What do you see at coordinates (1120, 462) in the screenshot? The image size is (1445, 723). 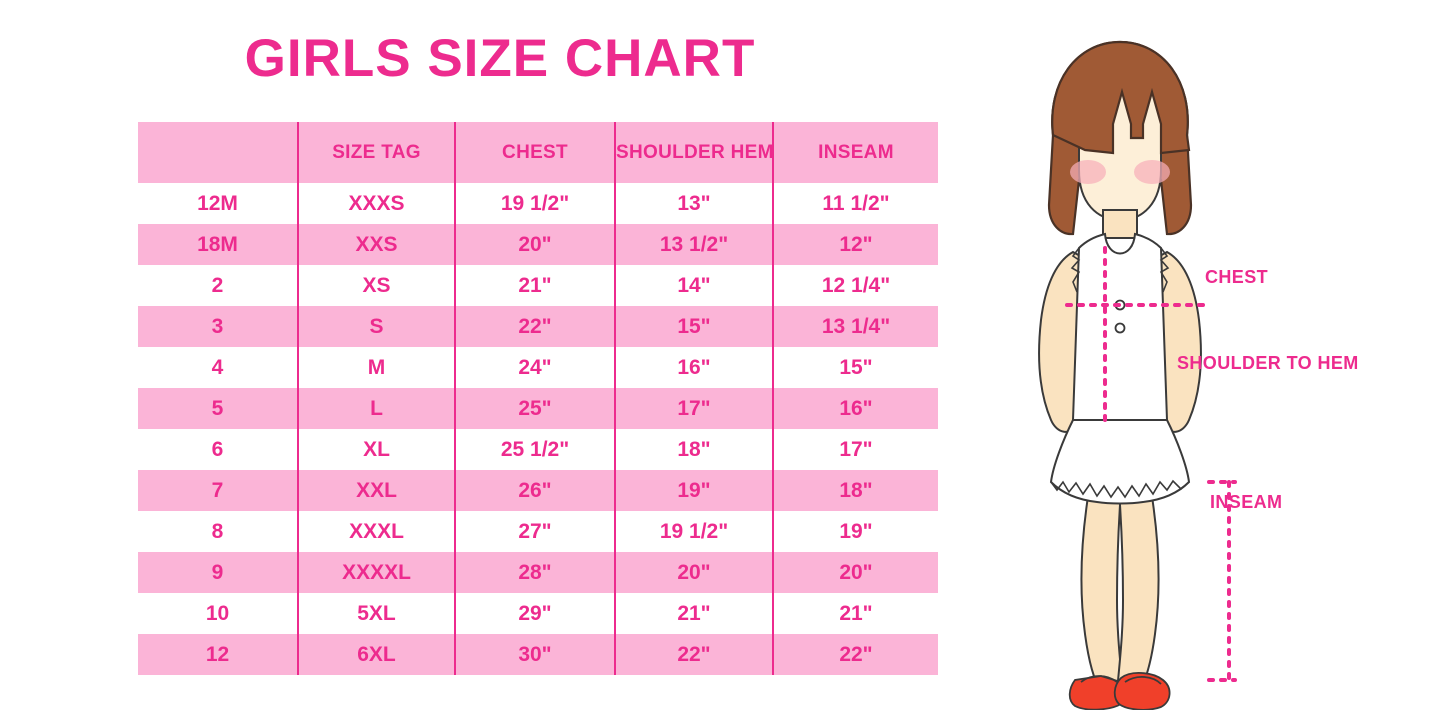 I see `skirt-shape` at bounding box center [1120, 462].